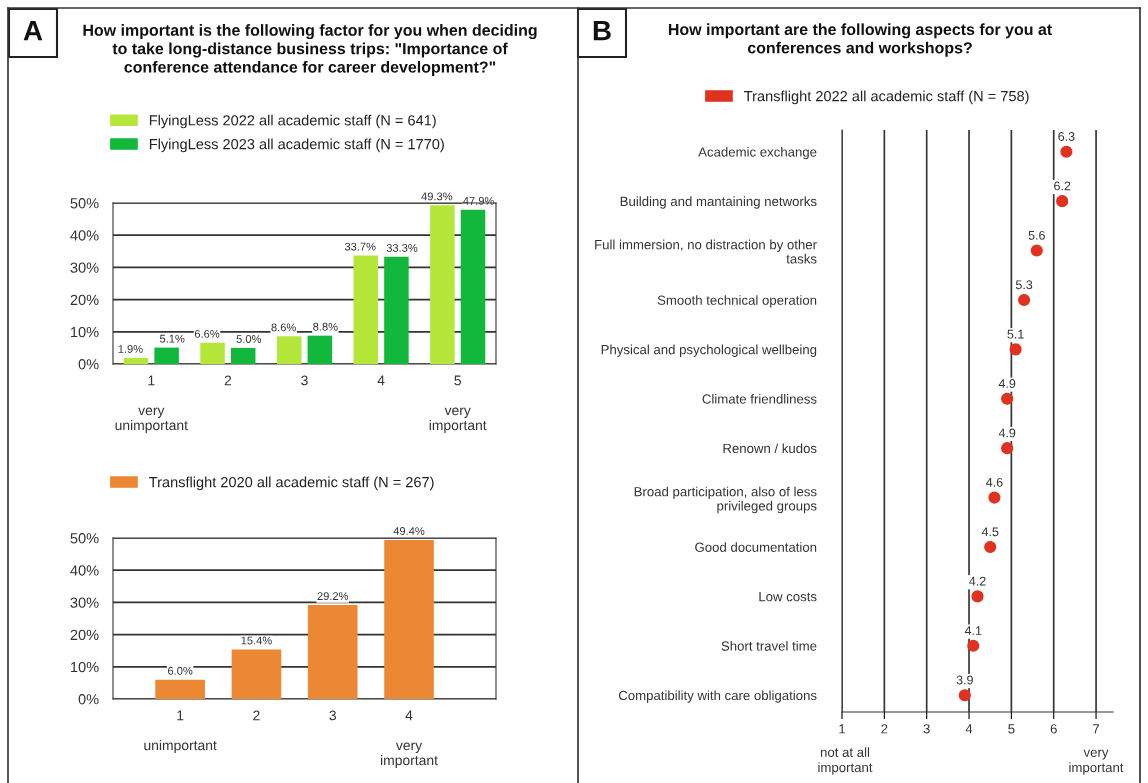 This screenshot has height=783, width=1148. What do you see at coordinates (207, 333) in the screenshot?
I see `data-label: 6.6%` at bounding box center [207, 333].